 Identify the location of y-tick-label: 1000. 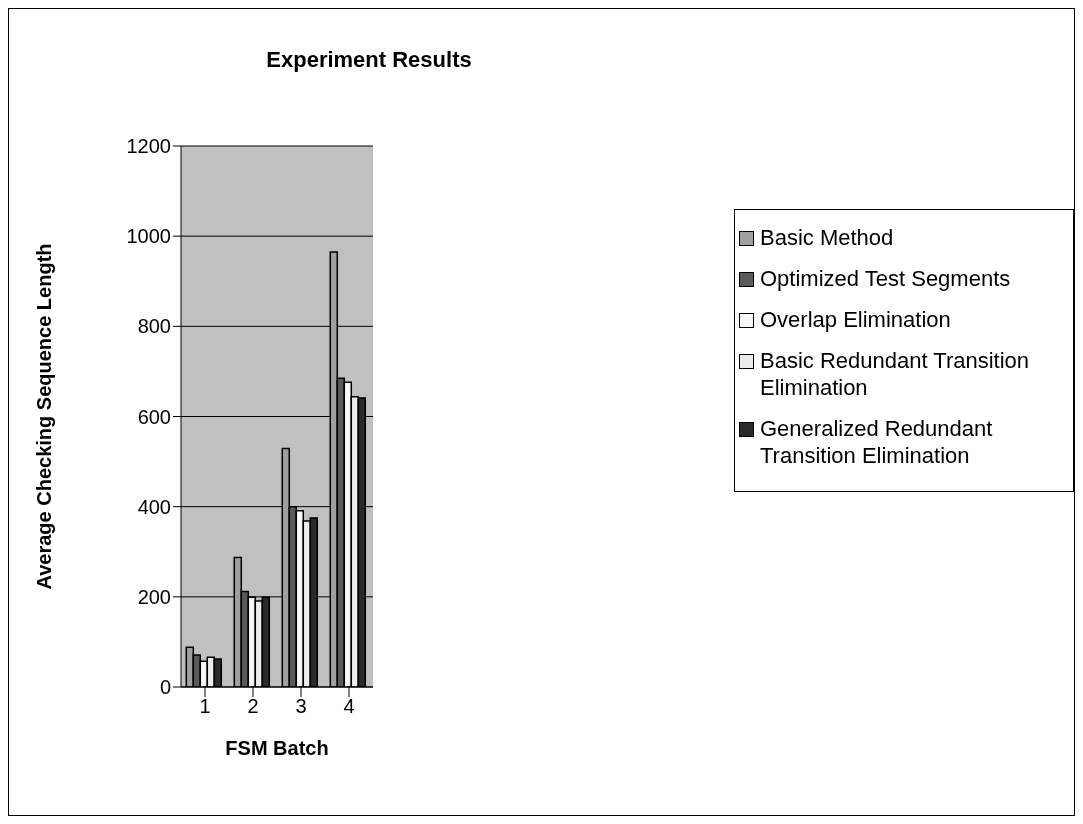
(148, 236).